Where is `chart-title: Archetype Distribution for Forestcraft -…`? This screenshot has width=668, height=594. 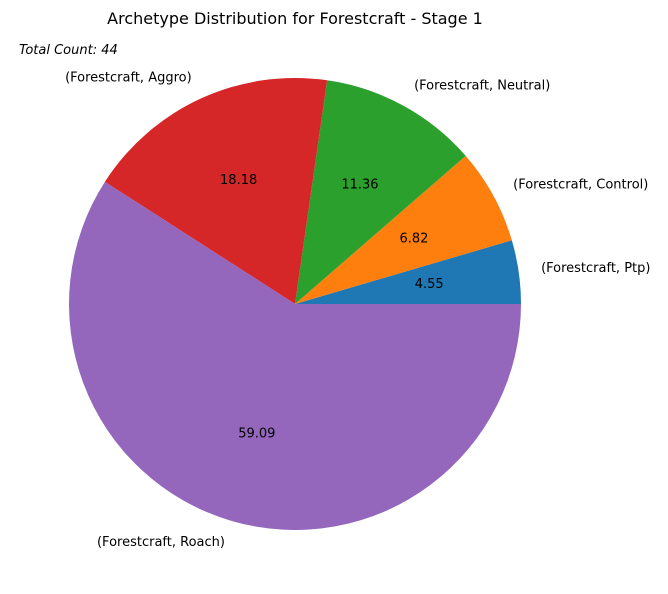 chart-title: Archetype Distribution for Forestcraft -… is located at coordinates (295, 18).